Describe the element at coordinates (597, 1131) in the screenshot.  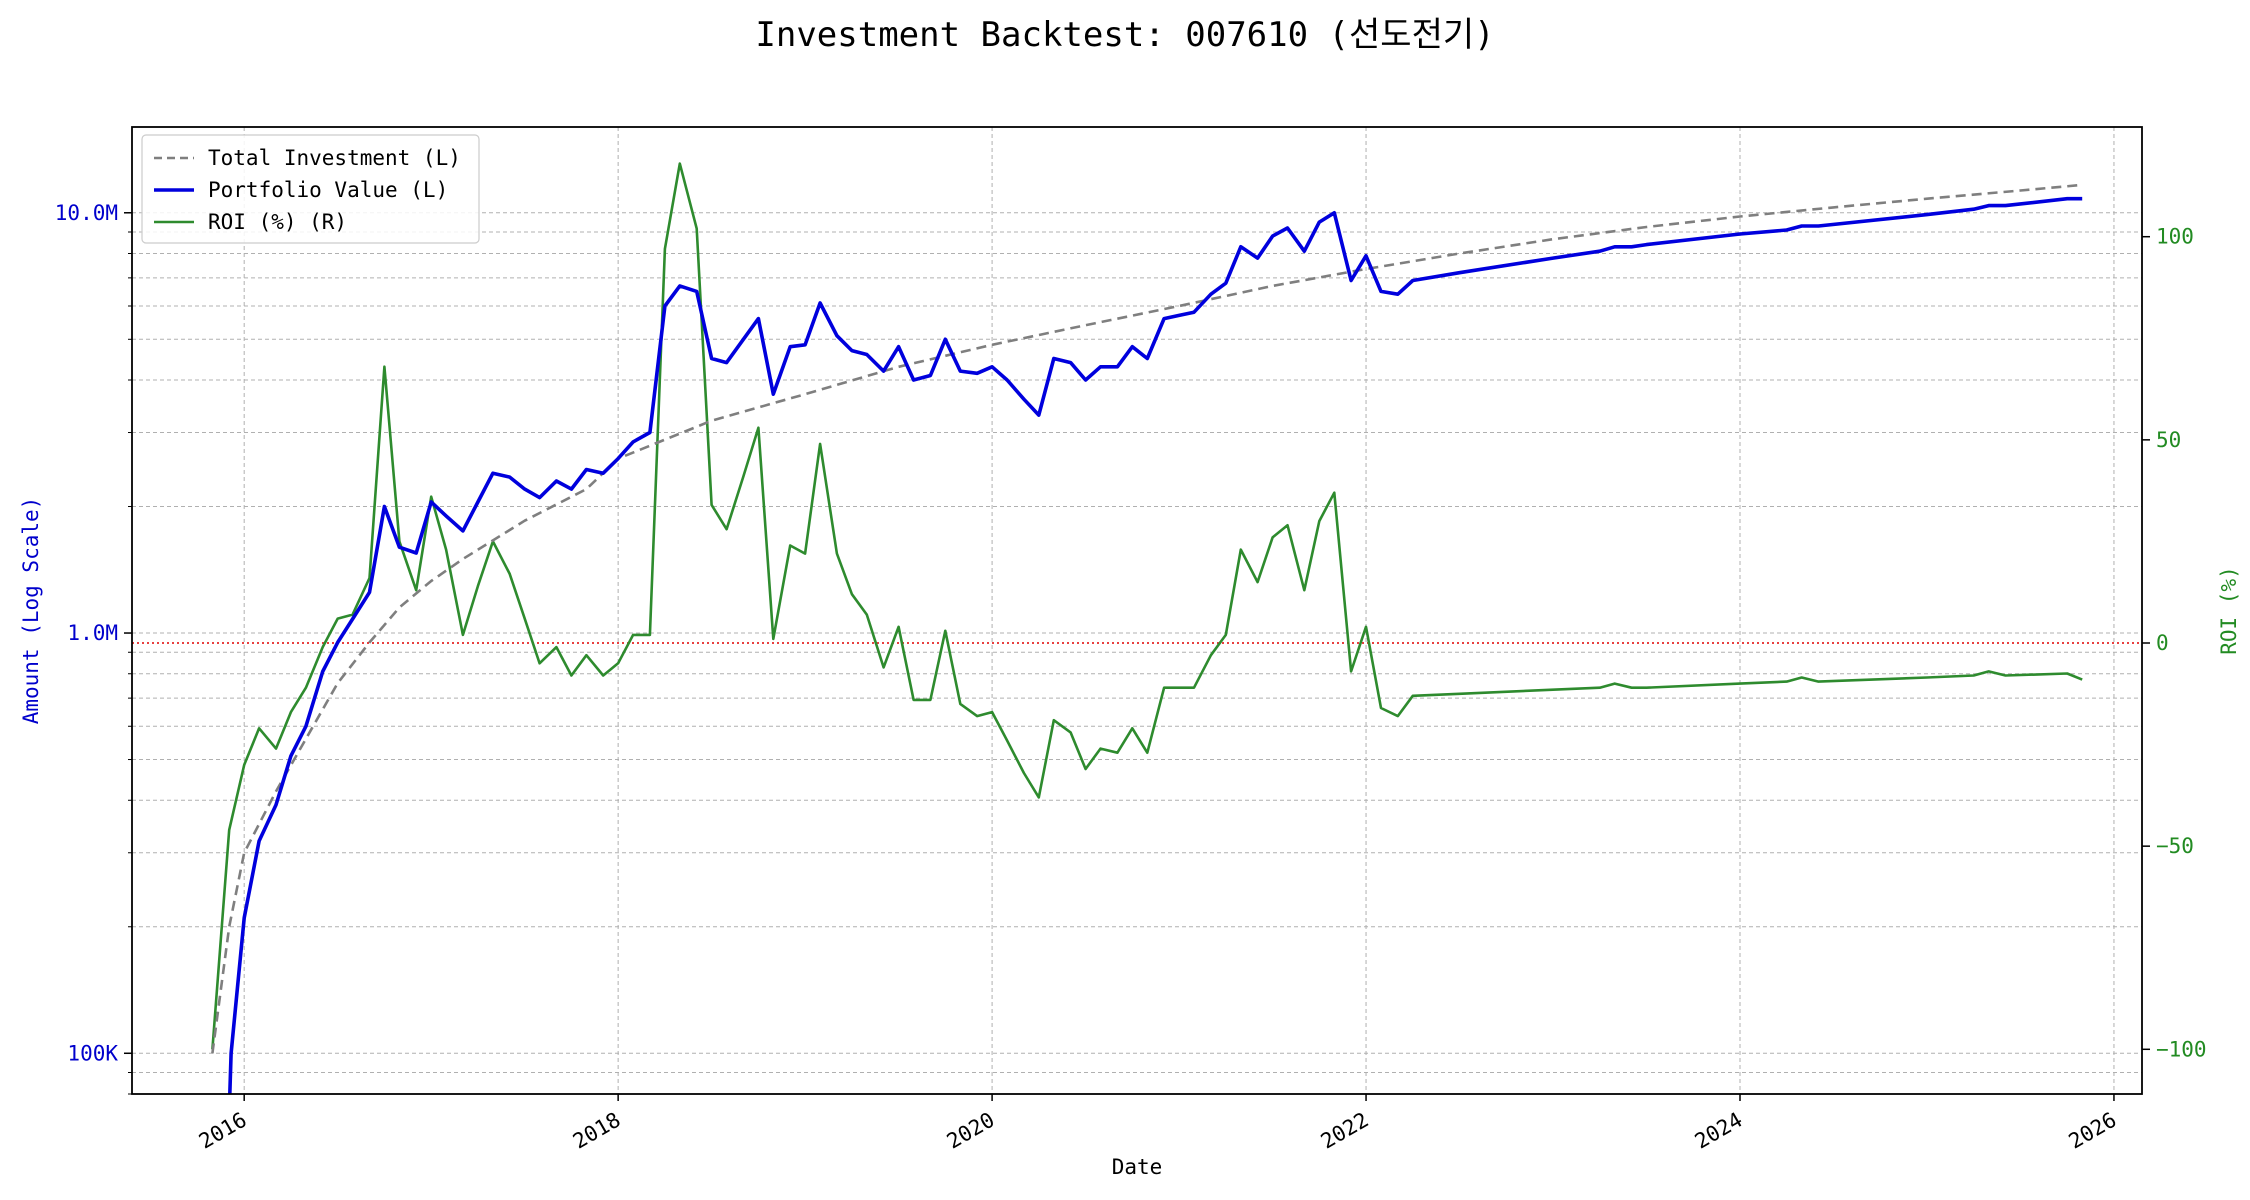
I see `x-tick-label: 2018` at that location.